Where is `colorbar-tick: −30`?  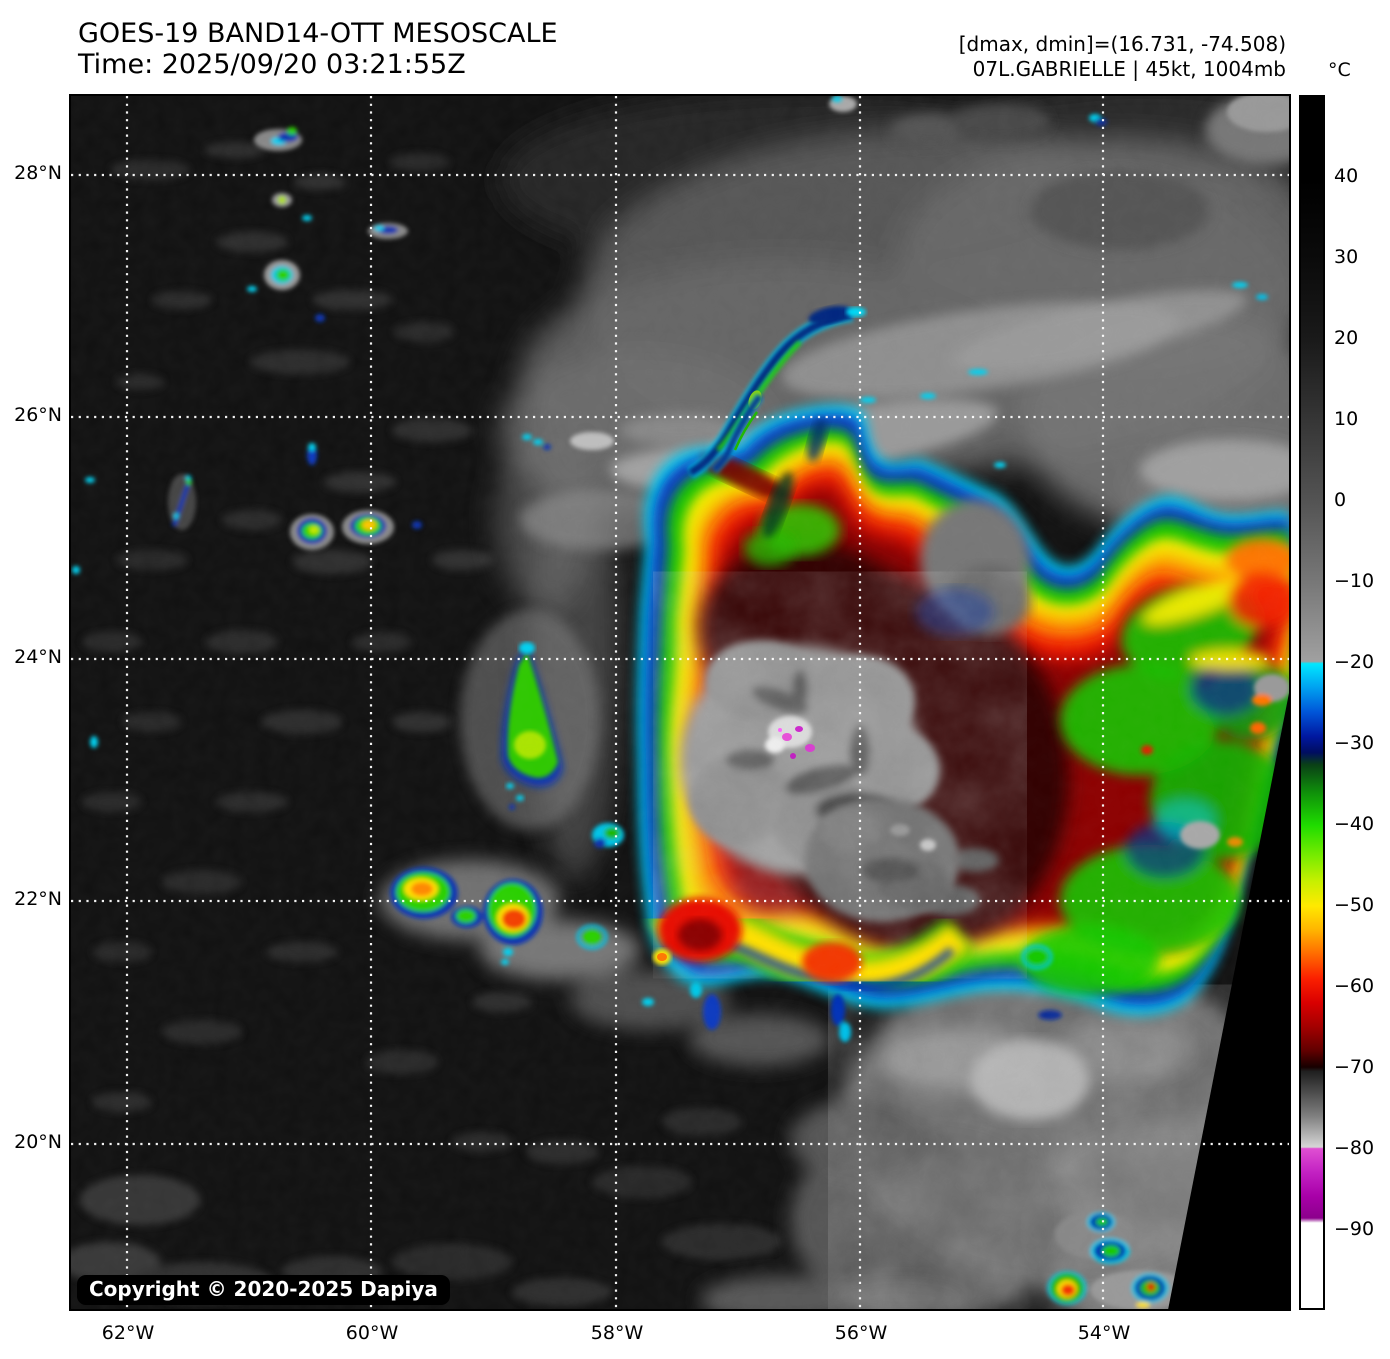
colorbar-tick: −30 is located at coordinates (1354, 743).